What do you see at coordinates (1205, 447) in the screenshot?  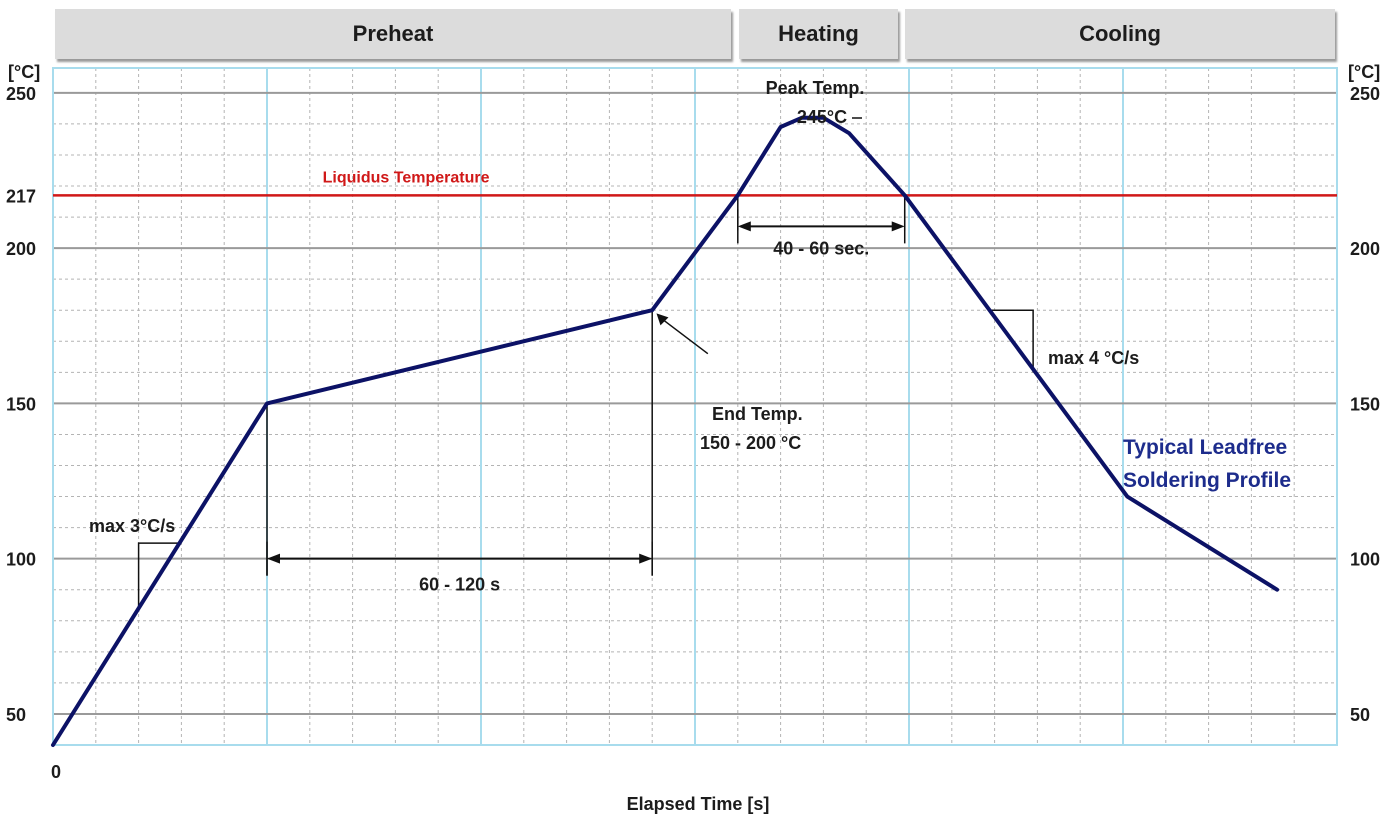 I see `profile-title-line1: Typical Leadfree` at bounding box center [1205, 447].